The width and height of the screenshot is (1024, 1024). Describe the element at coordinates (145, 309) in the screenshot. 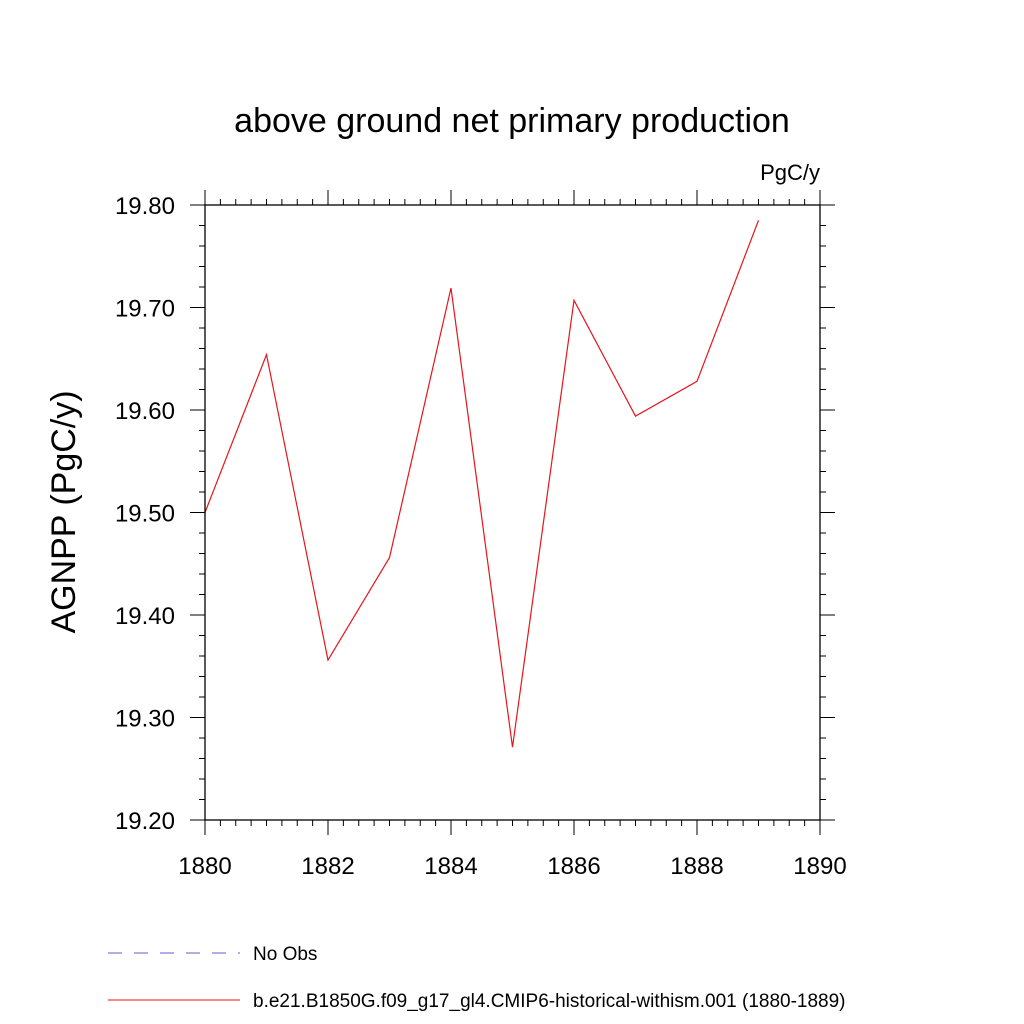

I see `y-tick-label: 19.70` at that location.